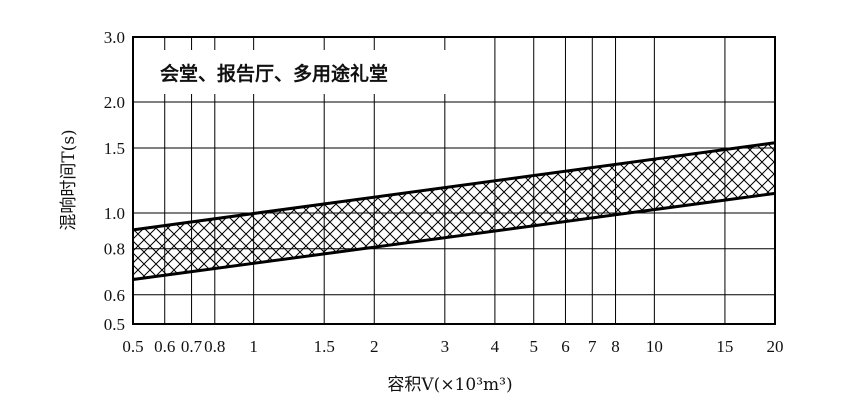 The height and width of the screenshot is (415, 849). What do you see at coordinates (615, 346) in the screenshot?
I see `x-tick-label-12: 8` at bounding box center [615, 346].